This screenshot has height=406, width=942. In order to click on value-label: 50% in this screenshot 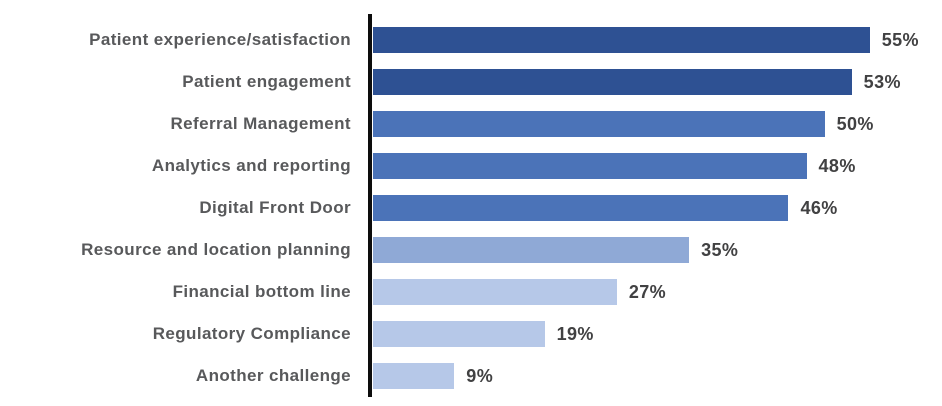, I will do `click(855, 123)`.